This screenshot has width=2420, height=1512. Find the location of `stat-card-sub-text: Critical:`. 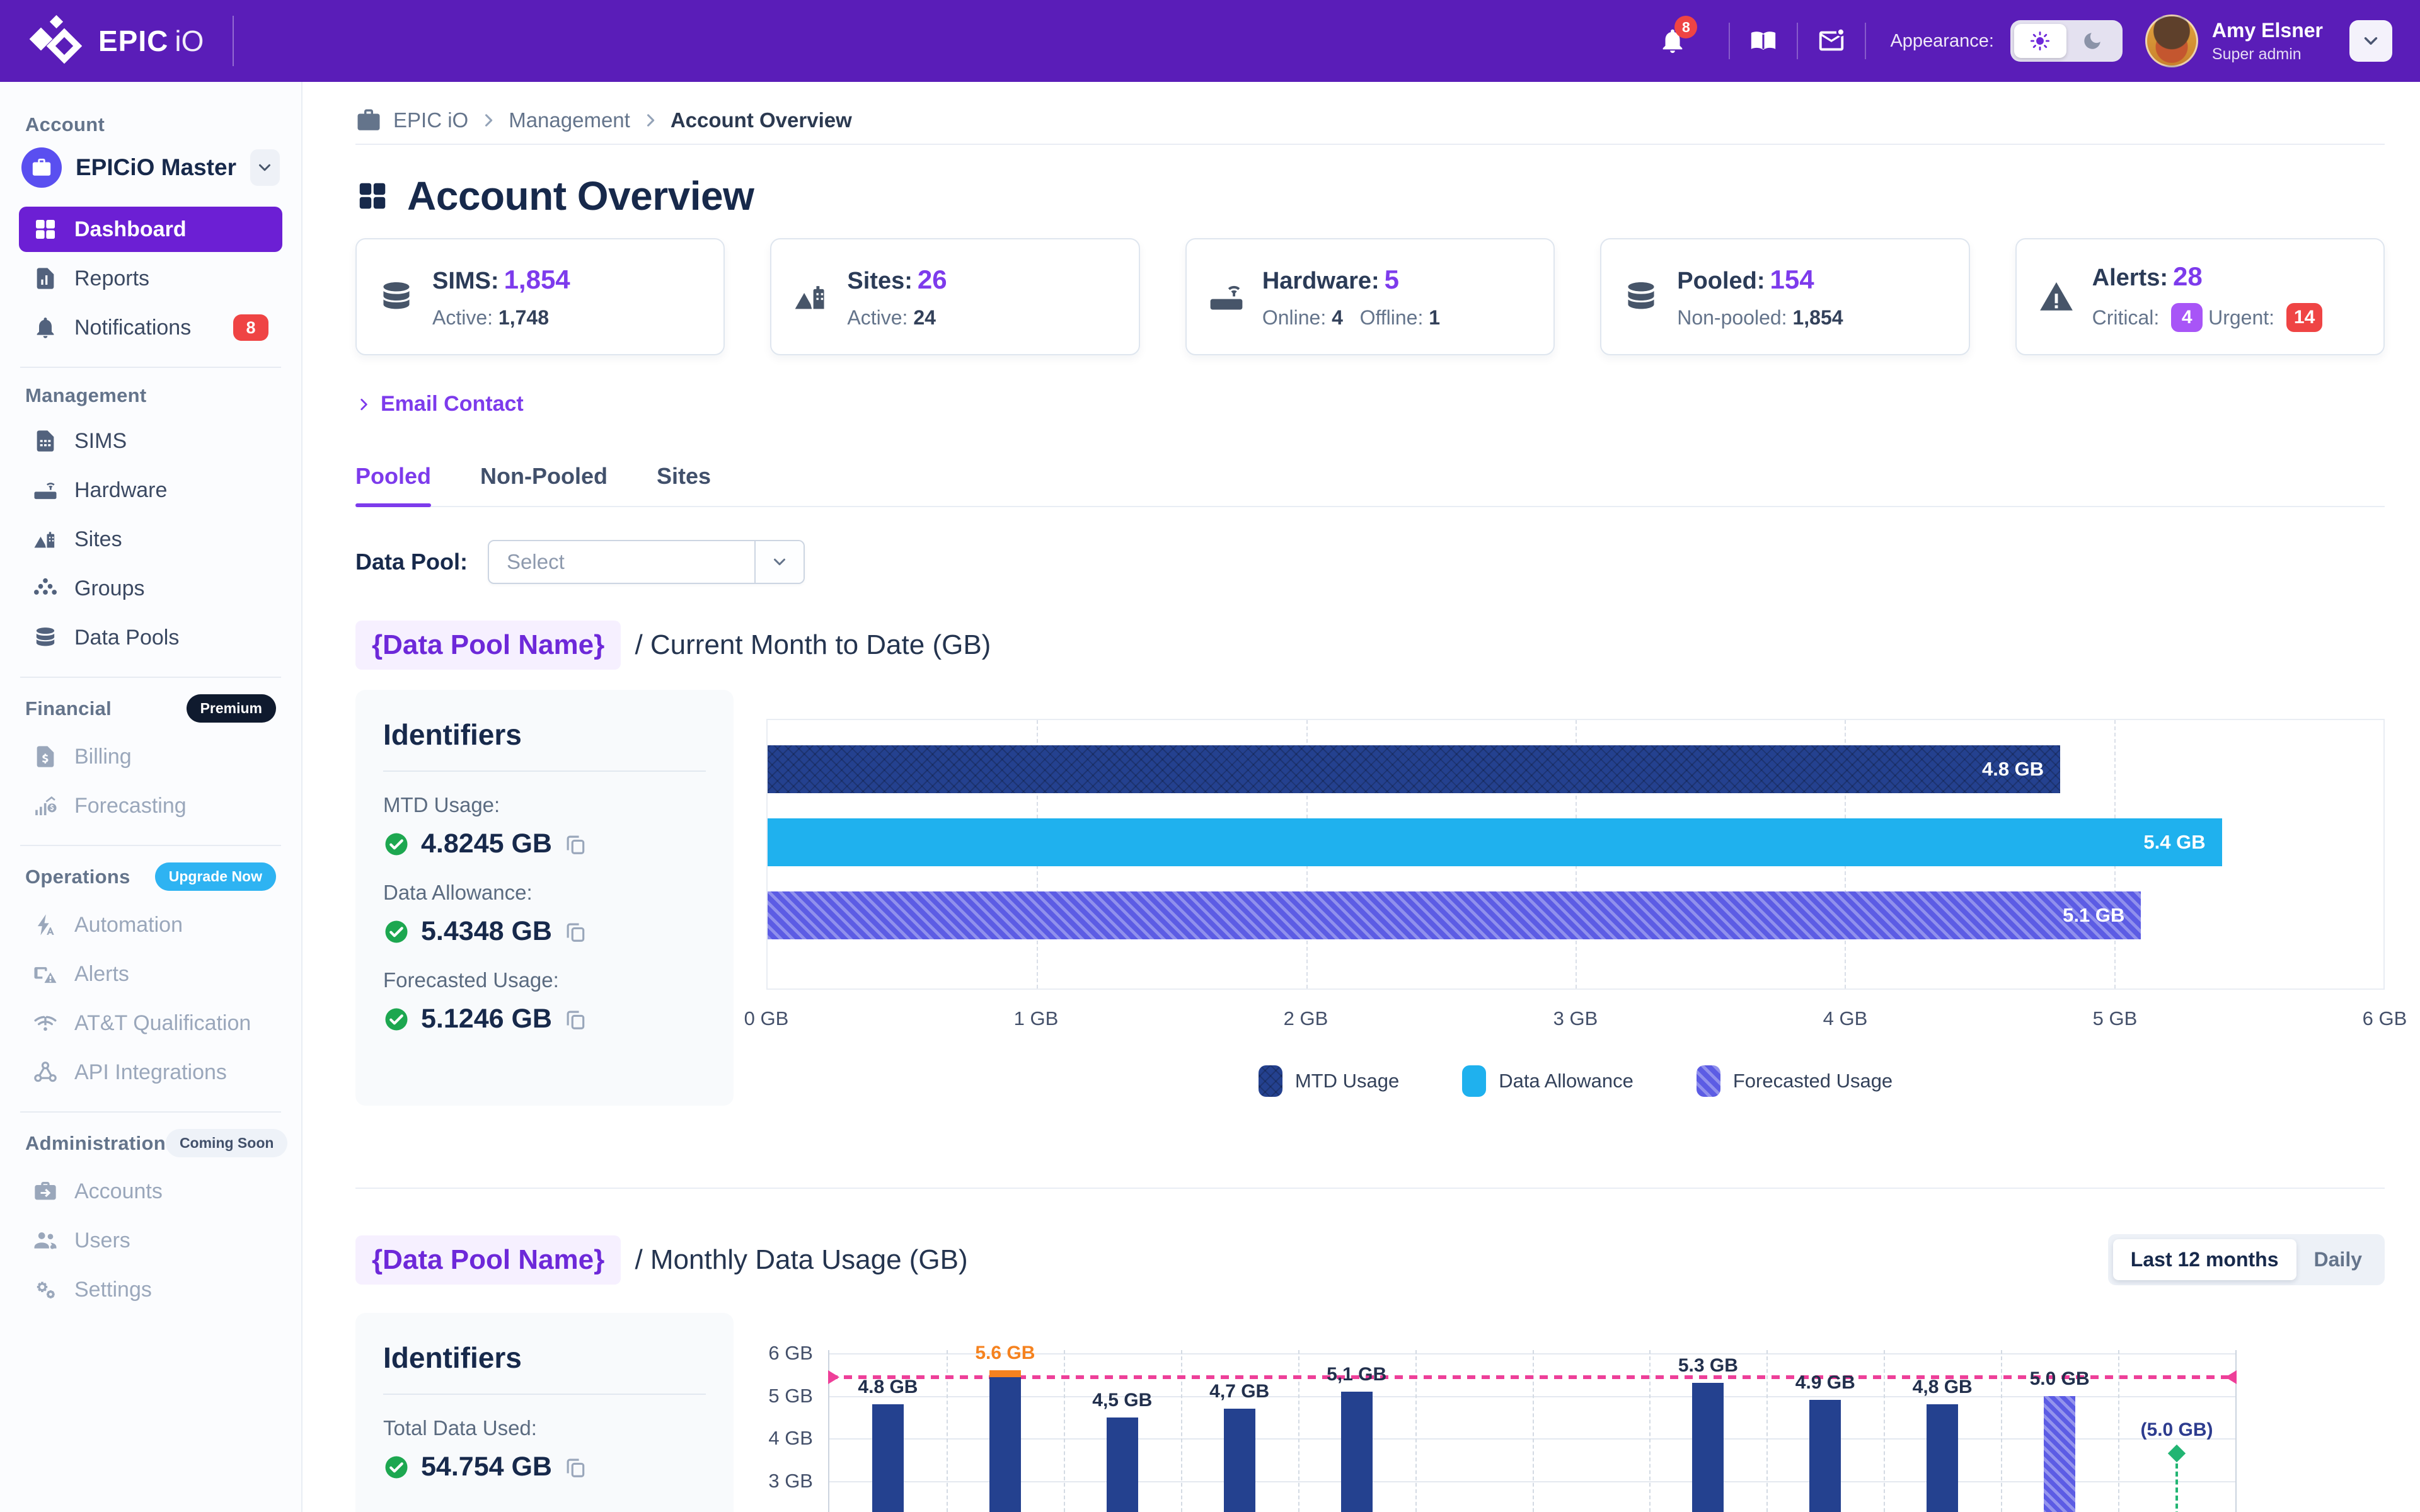

stat-card-sub-text: Critical: is located at coordinates (2128, 317).